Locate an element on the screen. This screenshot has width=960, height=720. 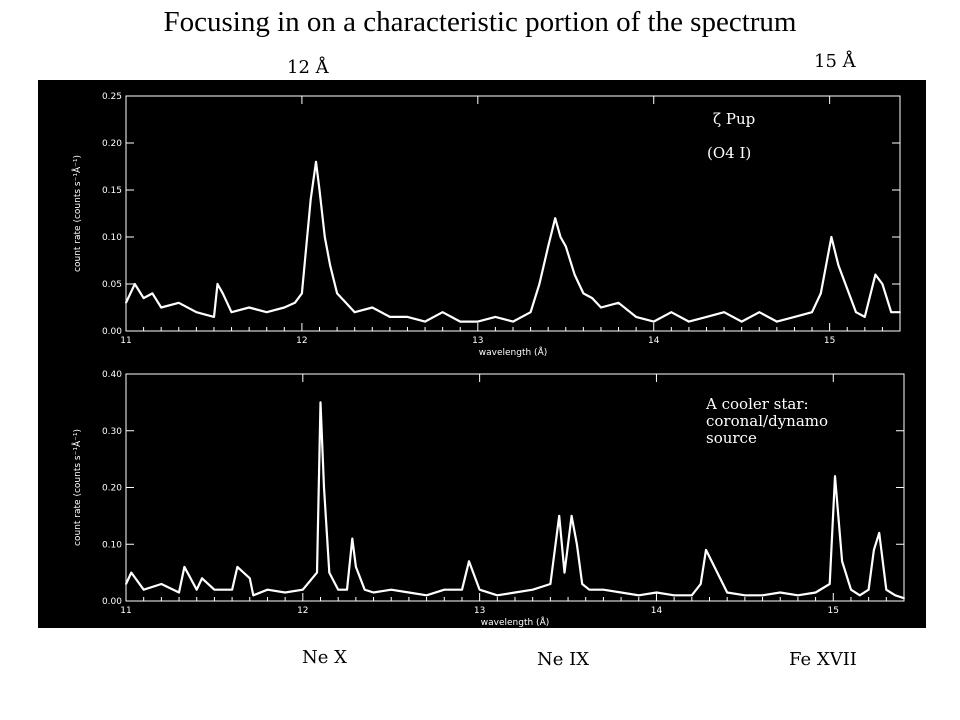
y-tick-label: 0.20 is located at coordinates (112, 489).